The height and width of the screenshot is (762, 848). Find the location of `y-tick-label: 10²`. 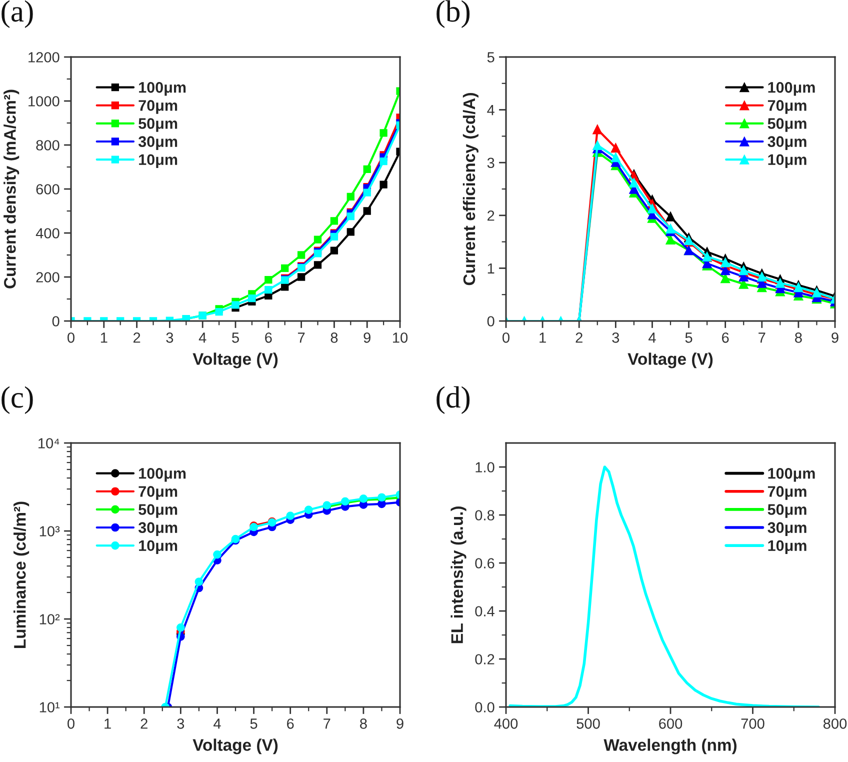

y-tick-label: 10² is located at coordinates (50, 619).